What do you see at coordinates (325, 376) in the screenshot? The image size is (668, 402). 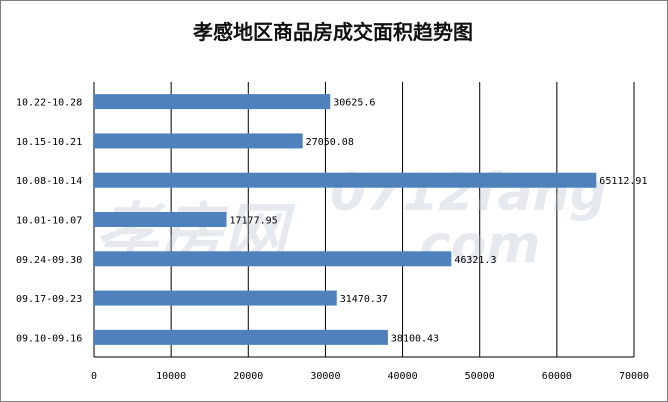 I see `x-tick-label: 30000` at bounding box center [325, 376].